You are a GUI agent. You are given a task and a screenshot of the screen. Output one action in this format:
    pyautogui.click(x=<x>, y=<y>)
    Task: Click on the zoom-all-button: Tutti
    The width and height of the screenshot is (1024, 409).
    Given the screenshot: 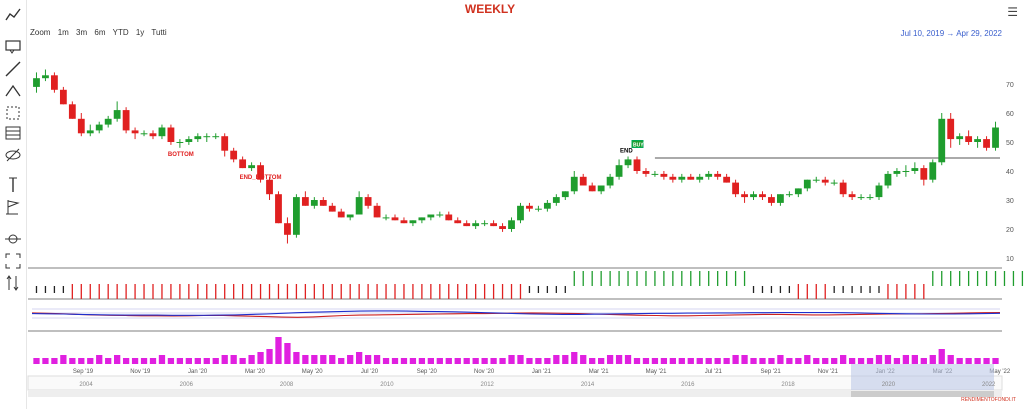 What is the action you would take?
    pyautogui.click(x=159, y=32)
    